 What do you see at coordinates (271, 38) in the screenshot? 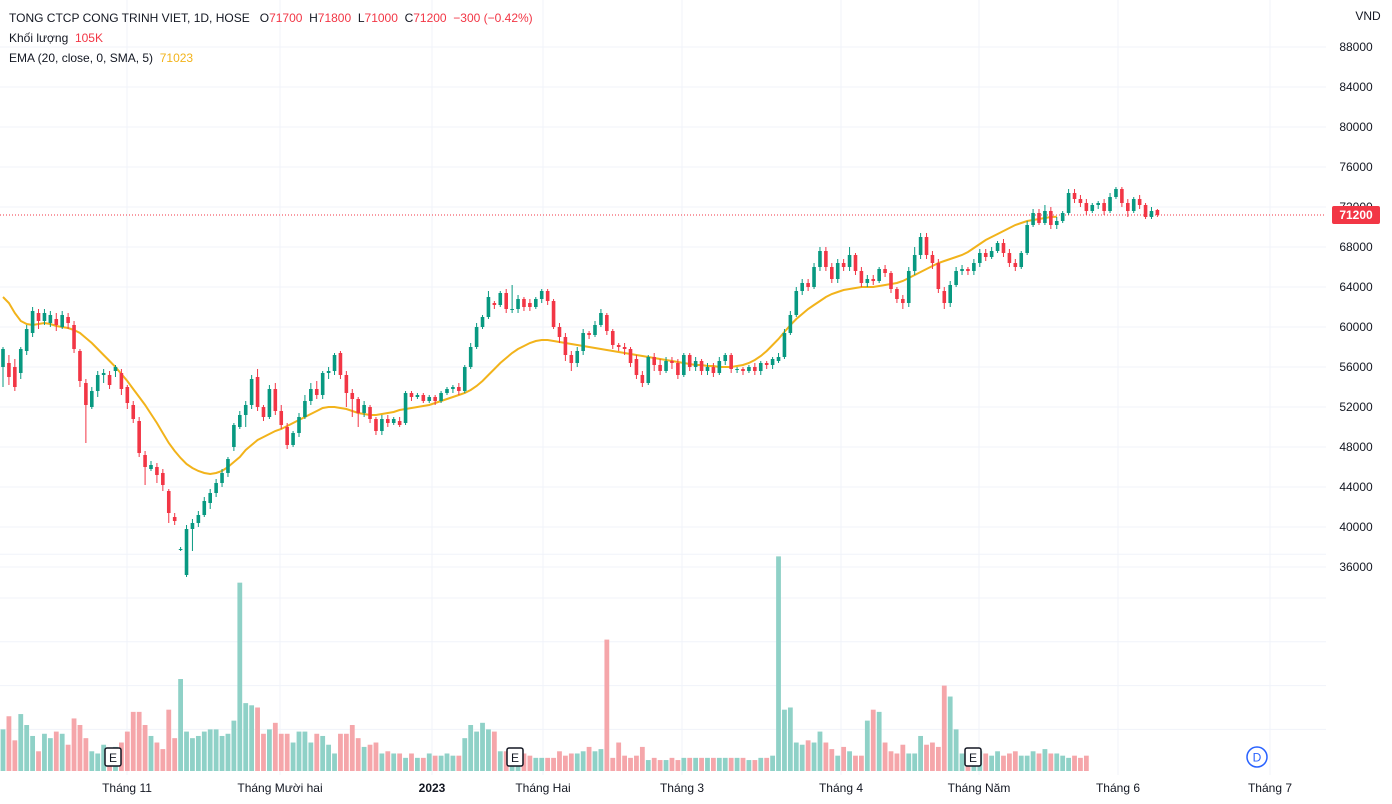
I see `legend-volume-row: Khối lượng 105K` at bounding box center [271, 38].